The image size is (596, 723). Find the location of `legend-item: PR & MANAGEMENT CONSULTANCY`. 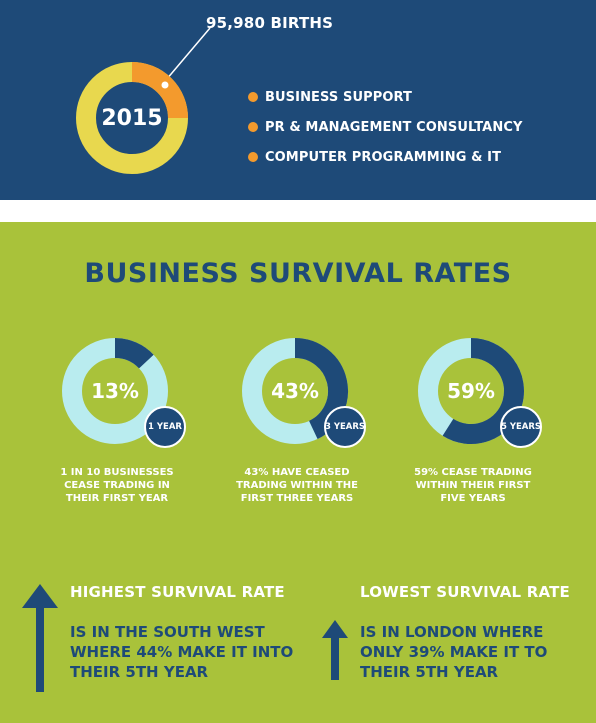

legend-item: PR & MANAGEMENT CONSULTANCY is located at coordinates (385, 127).